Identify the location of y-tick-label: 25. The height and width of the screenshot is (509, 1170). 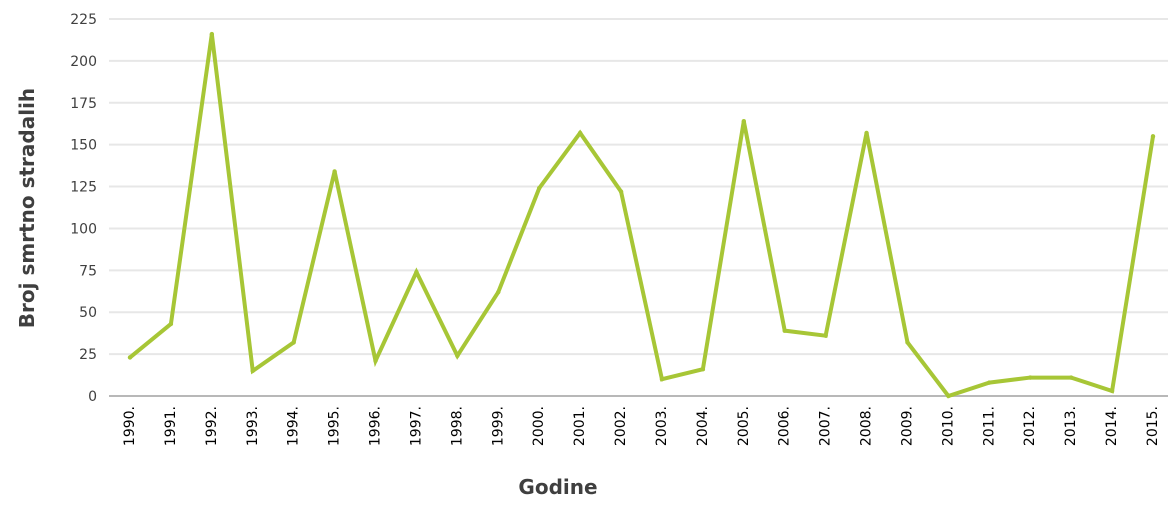
(88, 355).